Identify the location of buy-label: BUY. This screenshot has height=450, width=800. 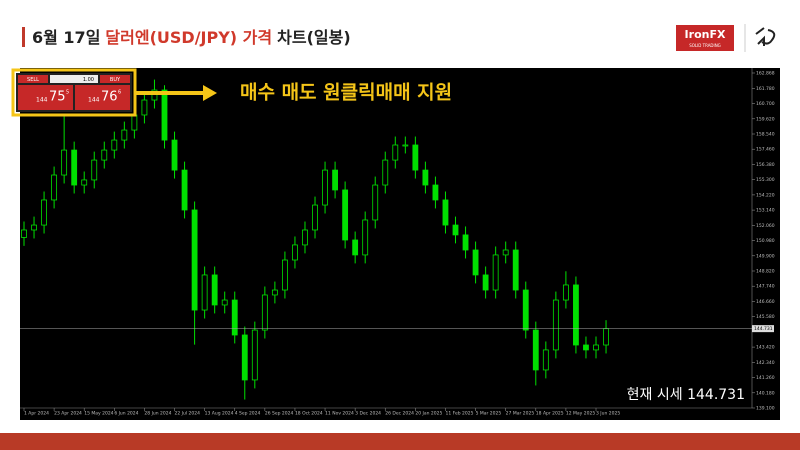
(115, 80).